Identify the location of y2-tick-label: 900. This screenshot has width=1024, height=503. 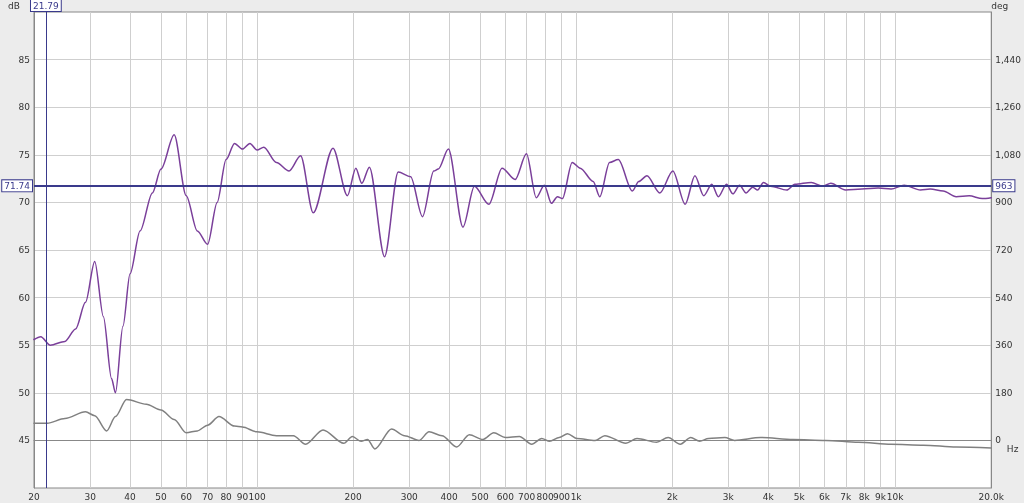
(1004, 202).